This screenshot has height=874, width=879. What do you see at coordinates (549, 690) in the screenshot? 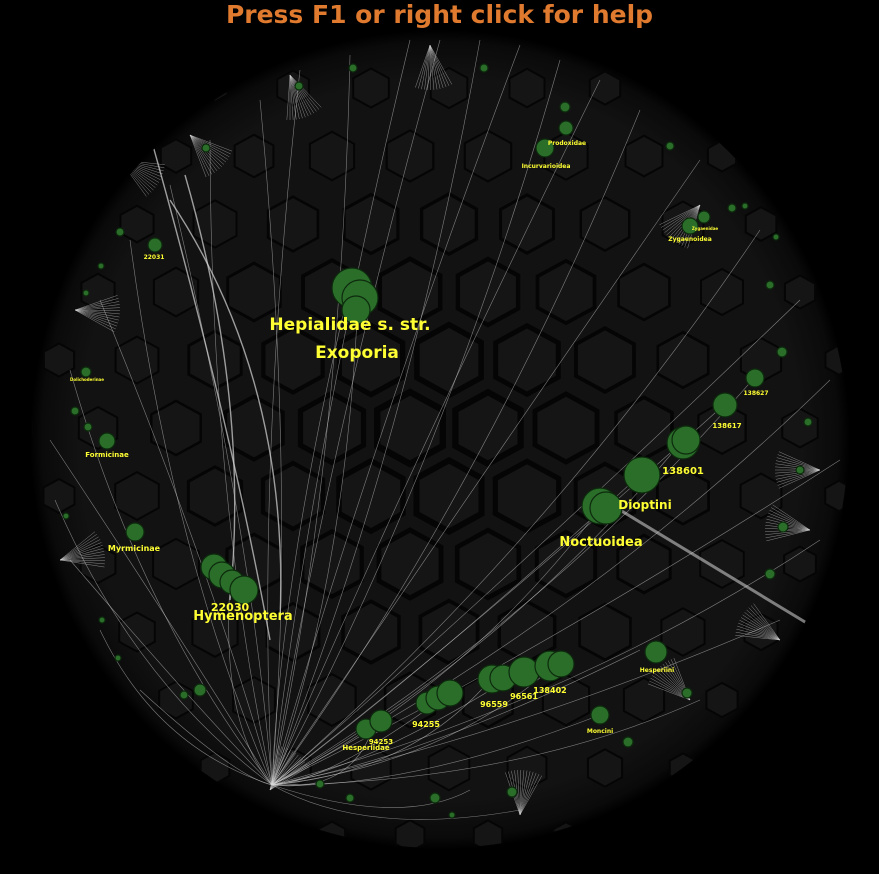
I see `label-138402: 138402` at bounding box center [549, 690].